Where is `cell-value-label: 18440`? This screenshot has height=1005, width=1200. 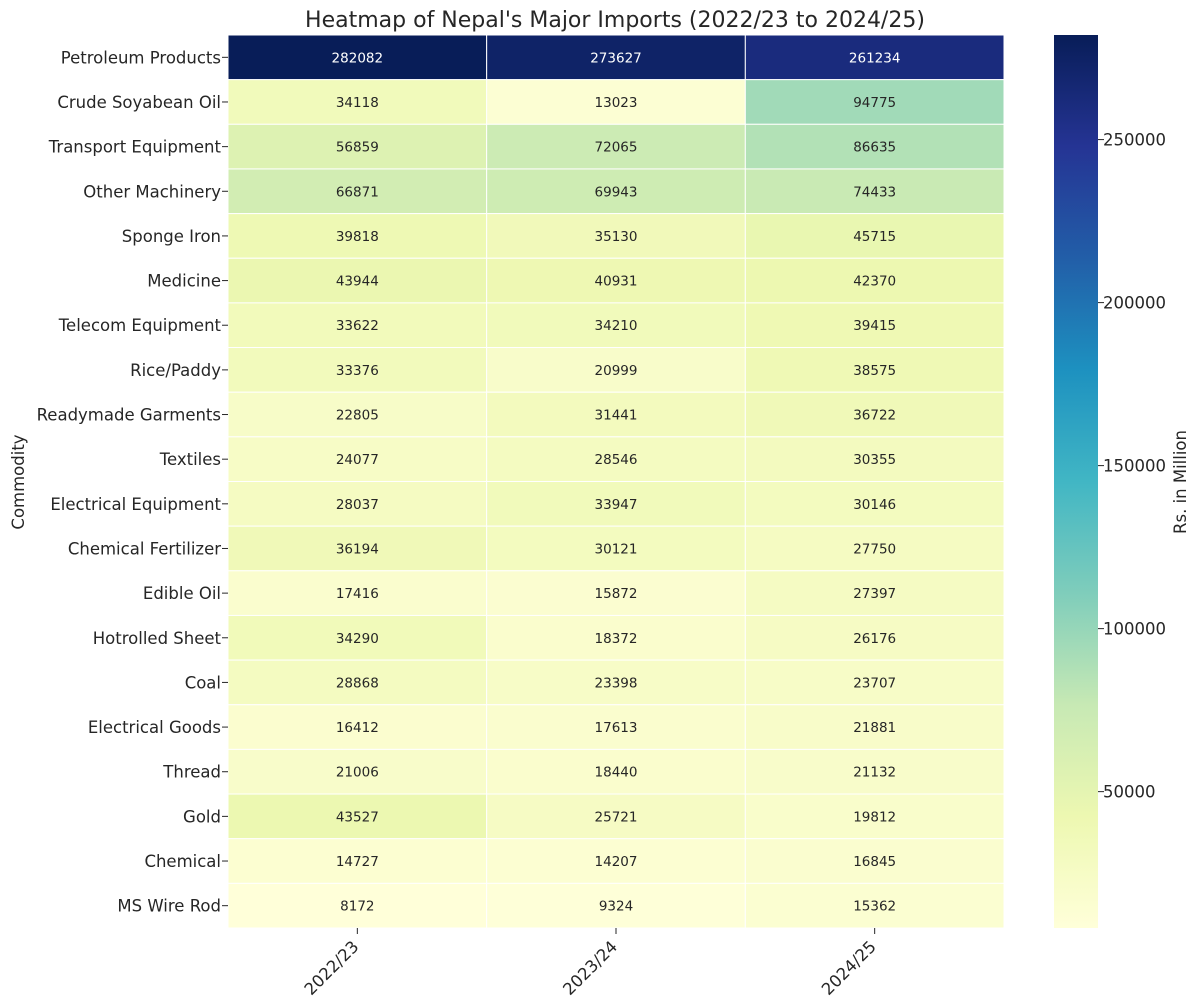 cell-value-label: 18440 is located at coordinates (616, 773).